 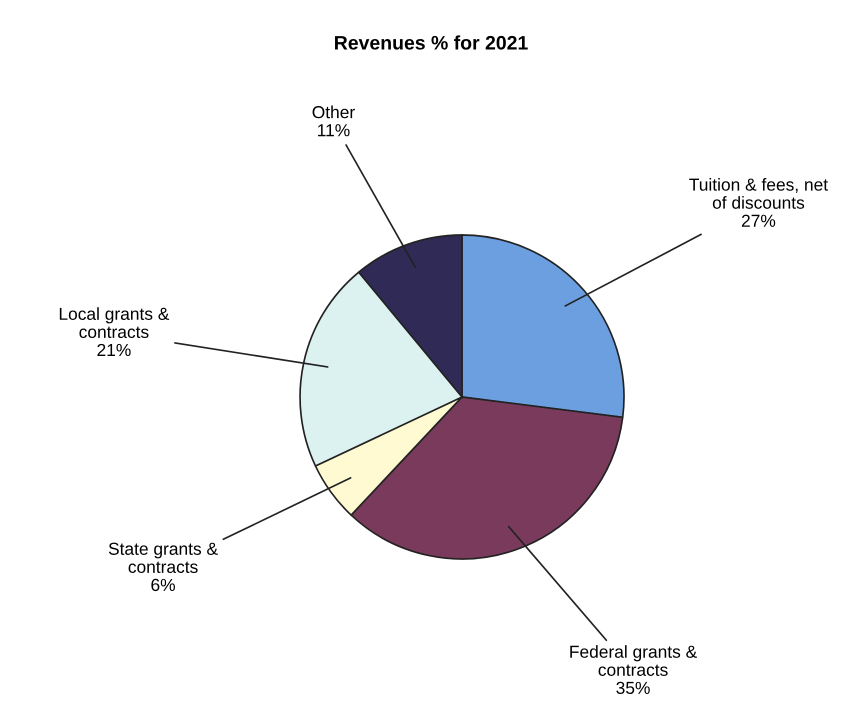 I want to click on slice-label: Local grants & contracts, so click(x=115, y=322).